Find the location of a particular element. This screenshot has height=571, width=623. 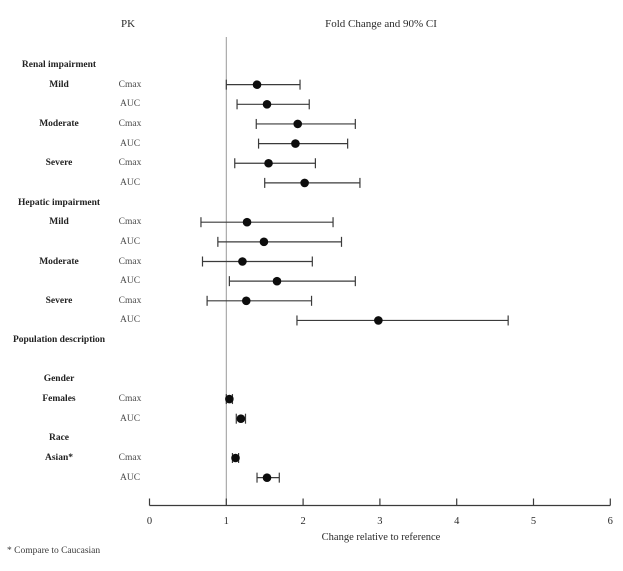

pk-column-header: PK is located at coordinates (128, 24).